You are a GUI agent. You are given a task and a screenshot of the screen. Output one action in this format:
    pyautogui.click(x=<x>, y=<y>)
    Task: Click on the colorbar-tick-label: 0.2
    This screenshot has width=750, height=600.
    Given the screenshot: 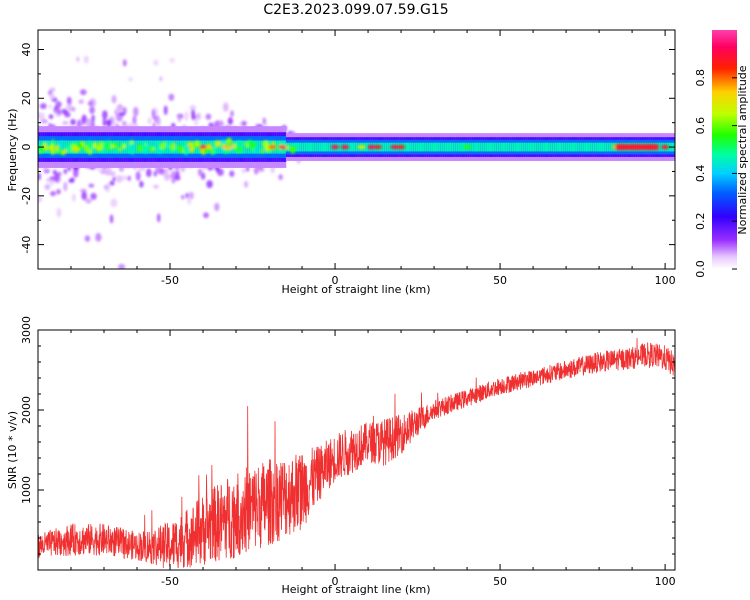 What is the action you would take?
    pyautogui.click(x=700, y=221)
    